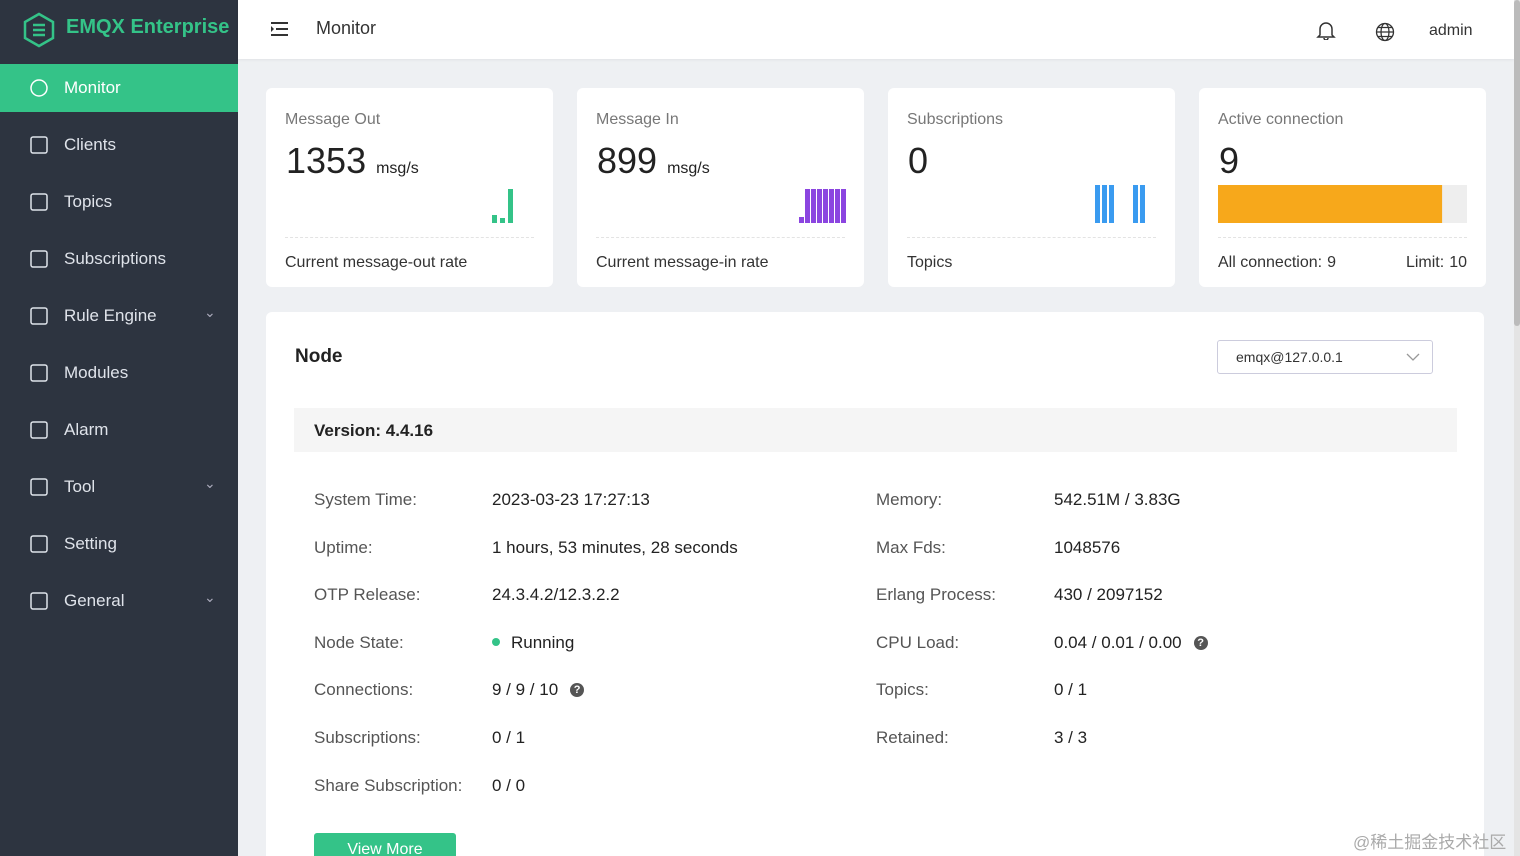 Image resolution: width=1520 pixels, height=856 pixels. Describe the element at coordinates (1071, 737) in the screenshot. I see `detail-text: 3 / 3` at that location.